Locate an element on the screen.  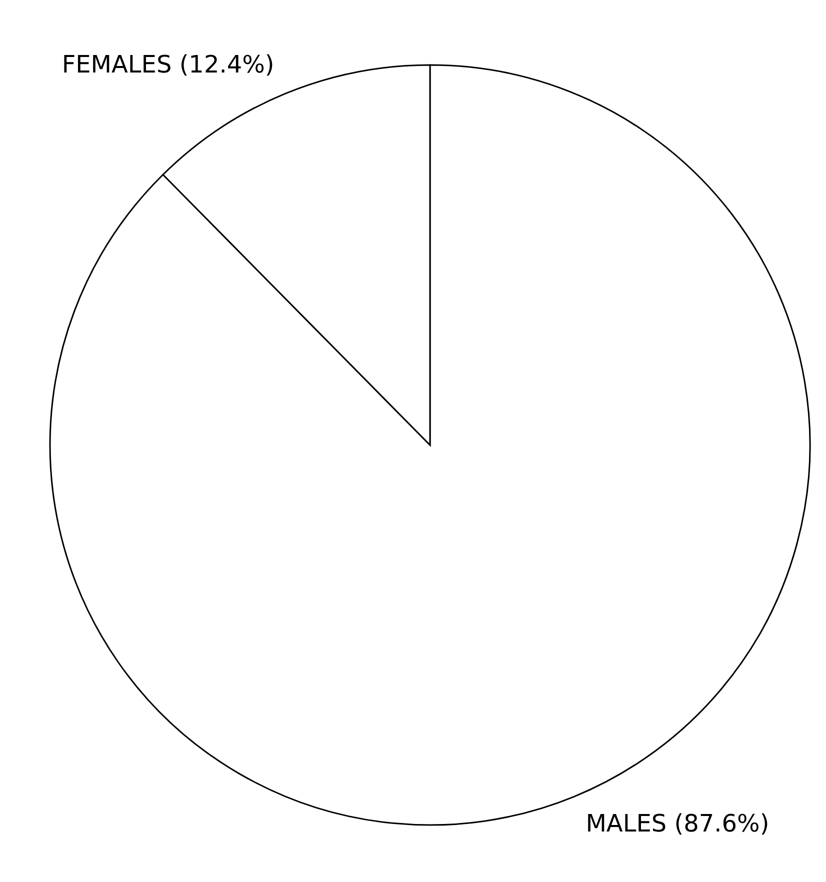
slice-label: FEMALES (12.4%) is located at coordinates (168, 64).